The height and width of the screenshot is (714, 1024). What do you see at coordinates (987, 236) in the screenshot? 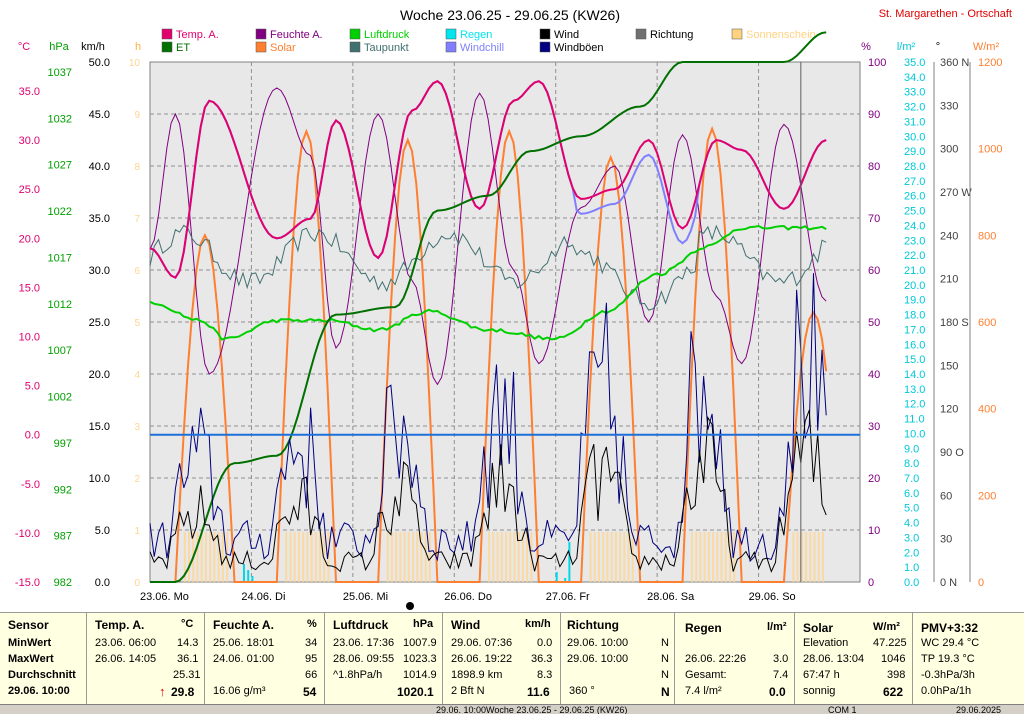
I see `wm2-tick: 800` at bounding box center [987, 236].